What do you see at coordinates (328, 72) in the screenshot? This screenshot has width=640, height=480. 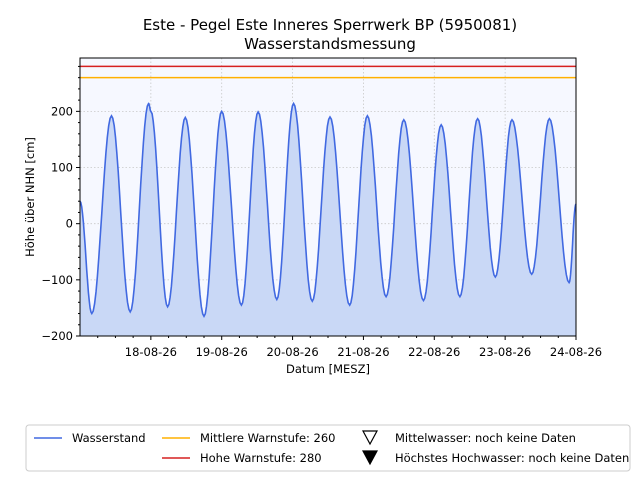 I see `threshold-lines` at bounding box center [328, 72].